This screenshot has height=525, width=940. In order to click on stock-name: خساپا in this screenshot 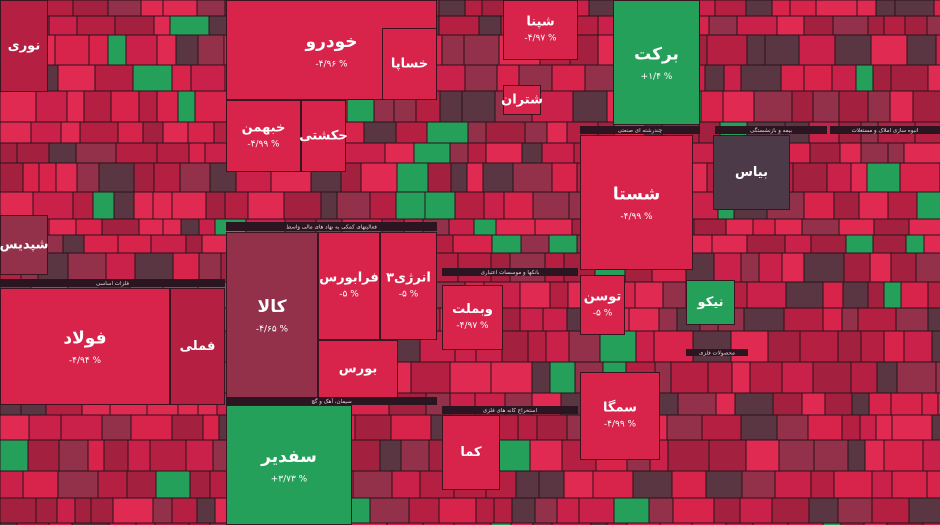, I will do `click(409, 64)`.